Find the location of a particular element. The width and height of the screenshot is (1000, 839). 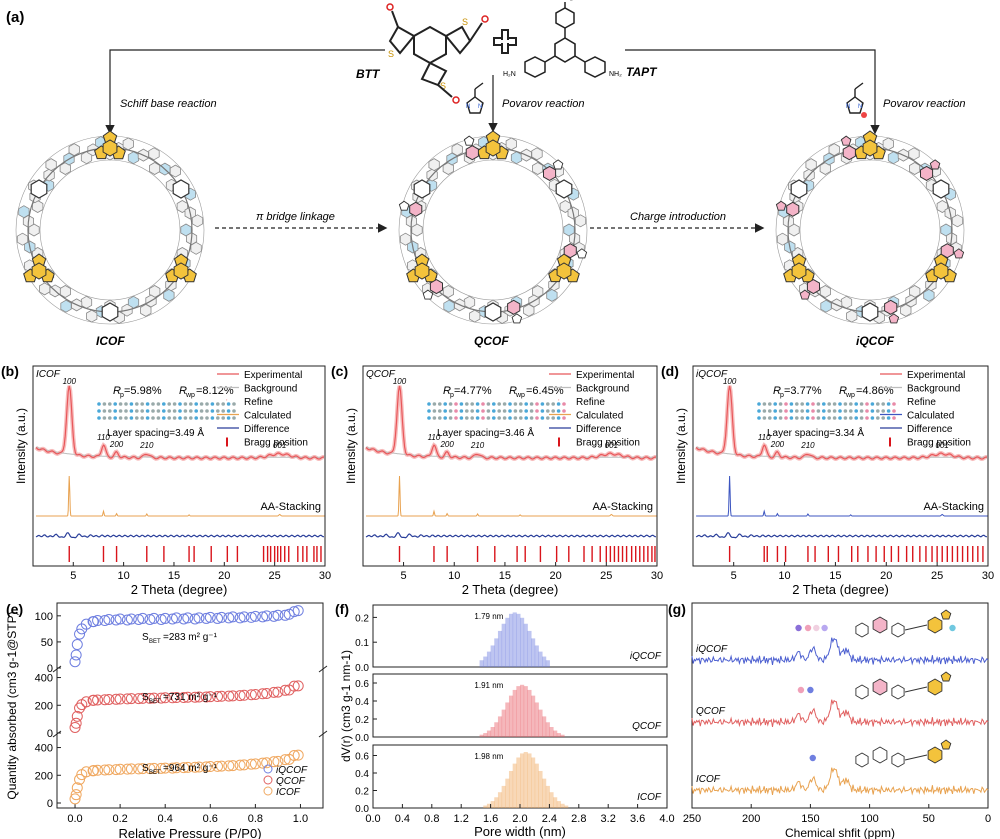

qcof-structure is located at coordinates (493, 227).